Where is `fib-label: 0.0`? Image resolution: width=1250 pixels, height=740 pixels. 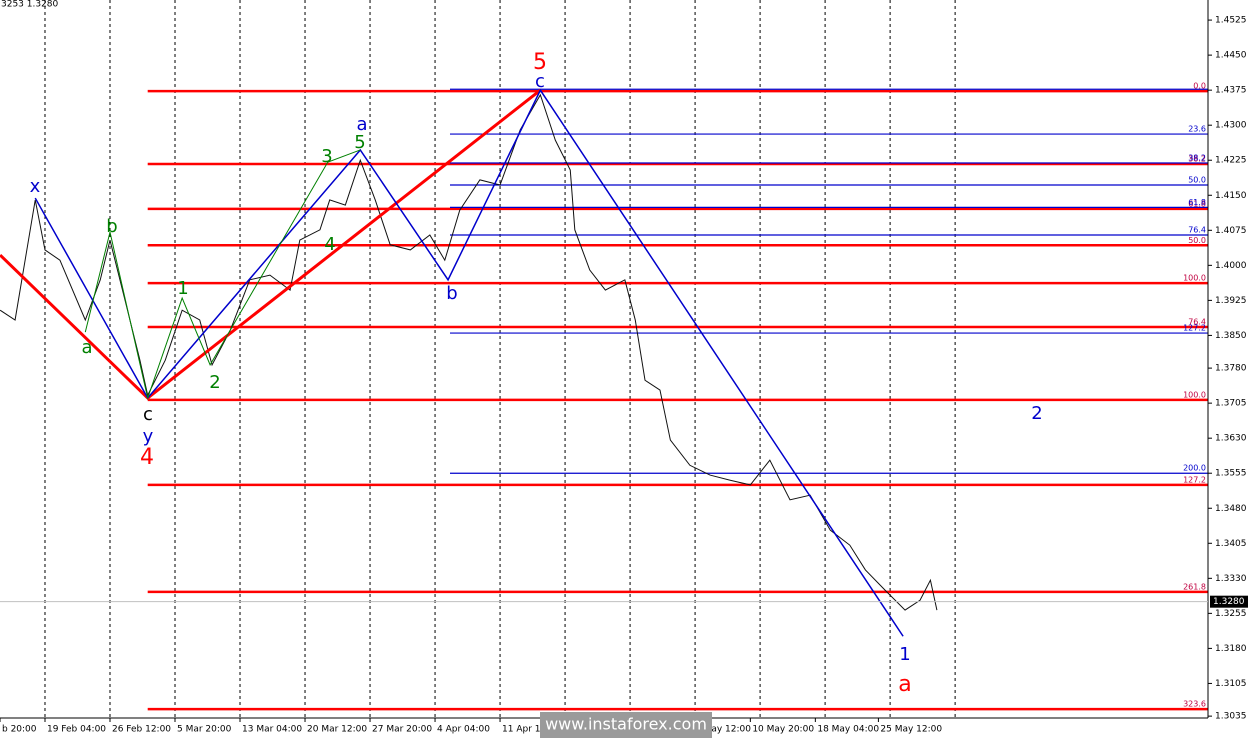 fib-label: 0.0 is located at coordinates (1199, 86).